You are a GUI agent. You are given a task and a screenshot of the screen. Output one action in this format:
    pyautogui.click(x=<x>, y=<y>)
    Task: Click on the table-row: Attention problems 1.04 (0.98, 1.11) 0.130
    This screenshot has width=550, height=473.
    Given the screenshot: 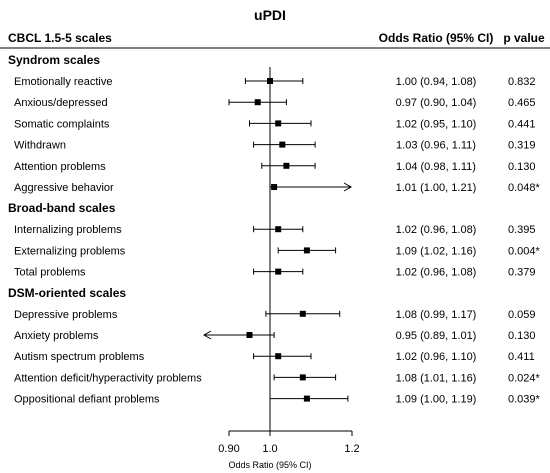 What is the action you would take?
    pyautogui.click(x=275, y=167)
    